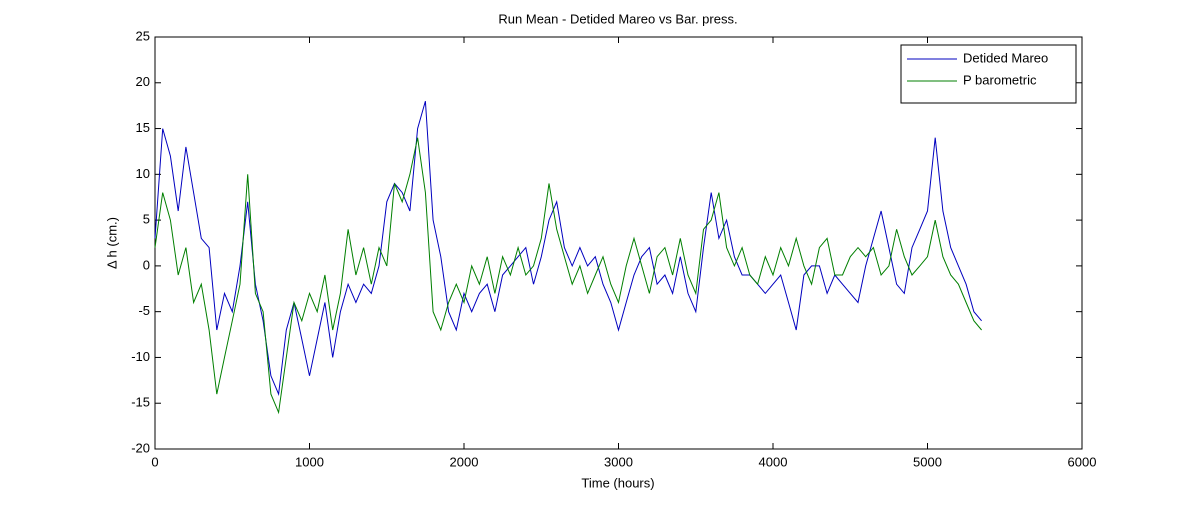 Image resolution: width=1196 pixels, height=509 pixels. Describe the element at coordinates (1000, 79) in the screenshot. I see `legend-label: P barometric` at that location.